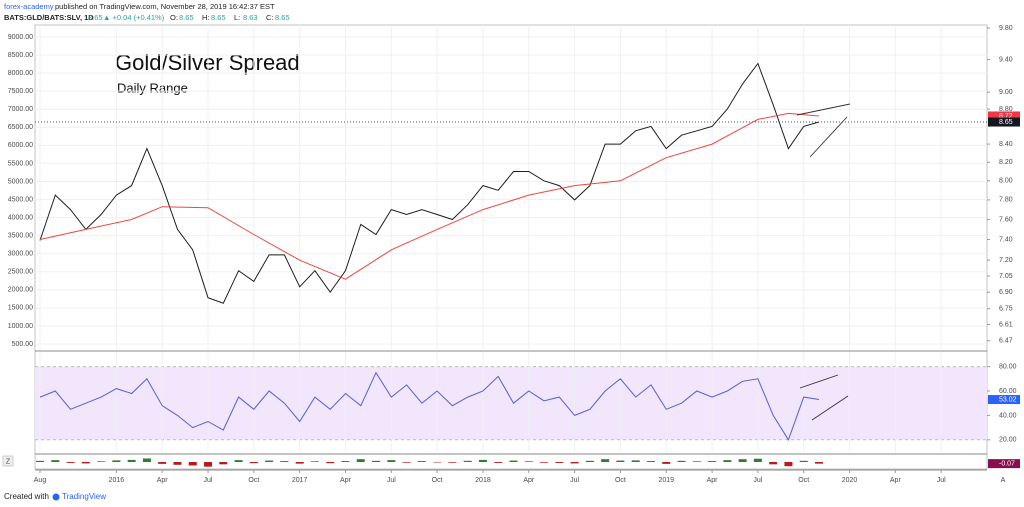 Image resolution: width=1024 pixels, height=507 pixels. I want to click on change: ▲ +0.04 (+0.41%), so click(134, 17).